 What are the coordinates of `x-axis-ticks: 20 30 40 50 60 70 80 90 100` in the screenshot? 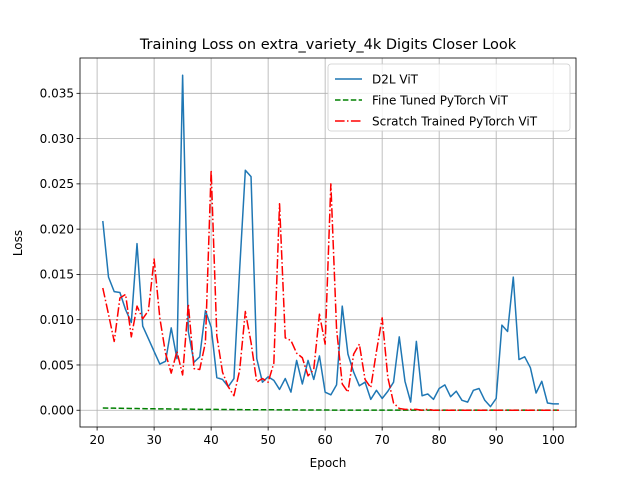 It's located at (327, 437).